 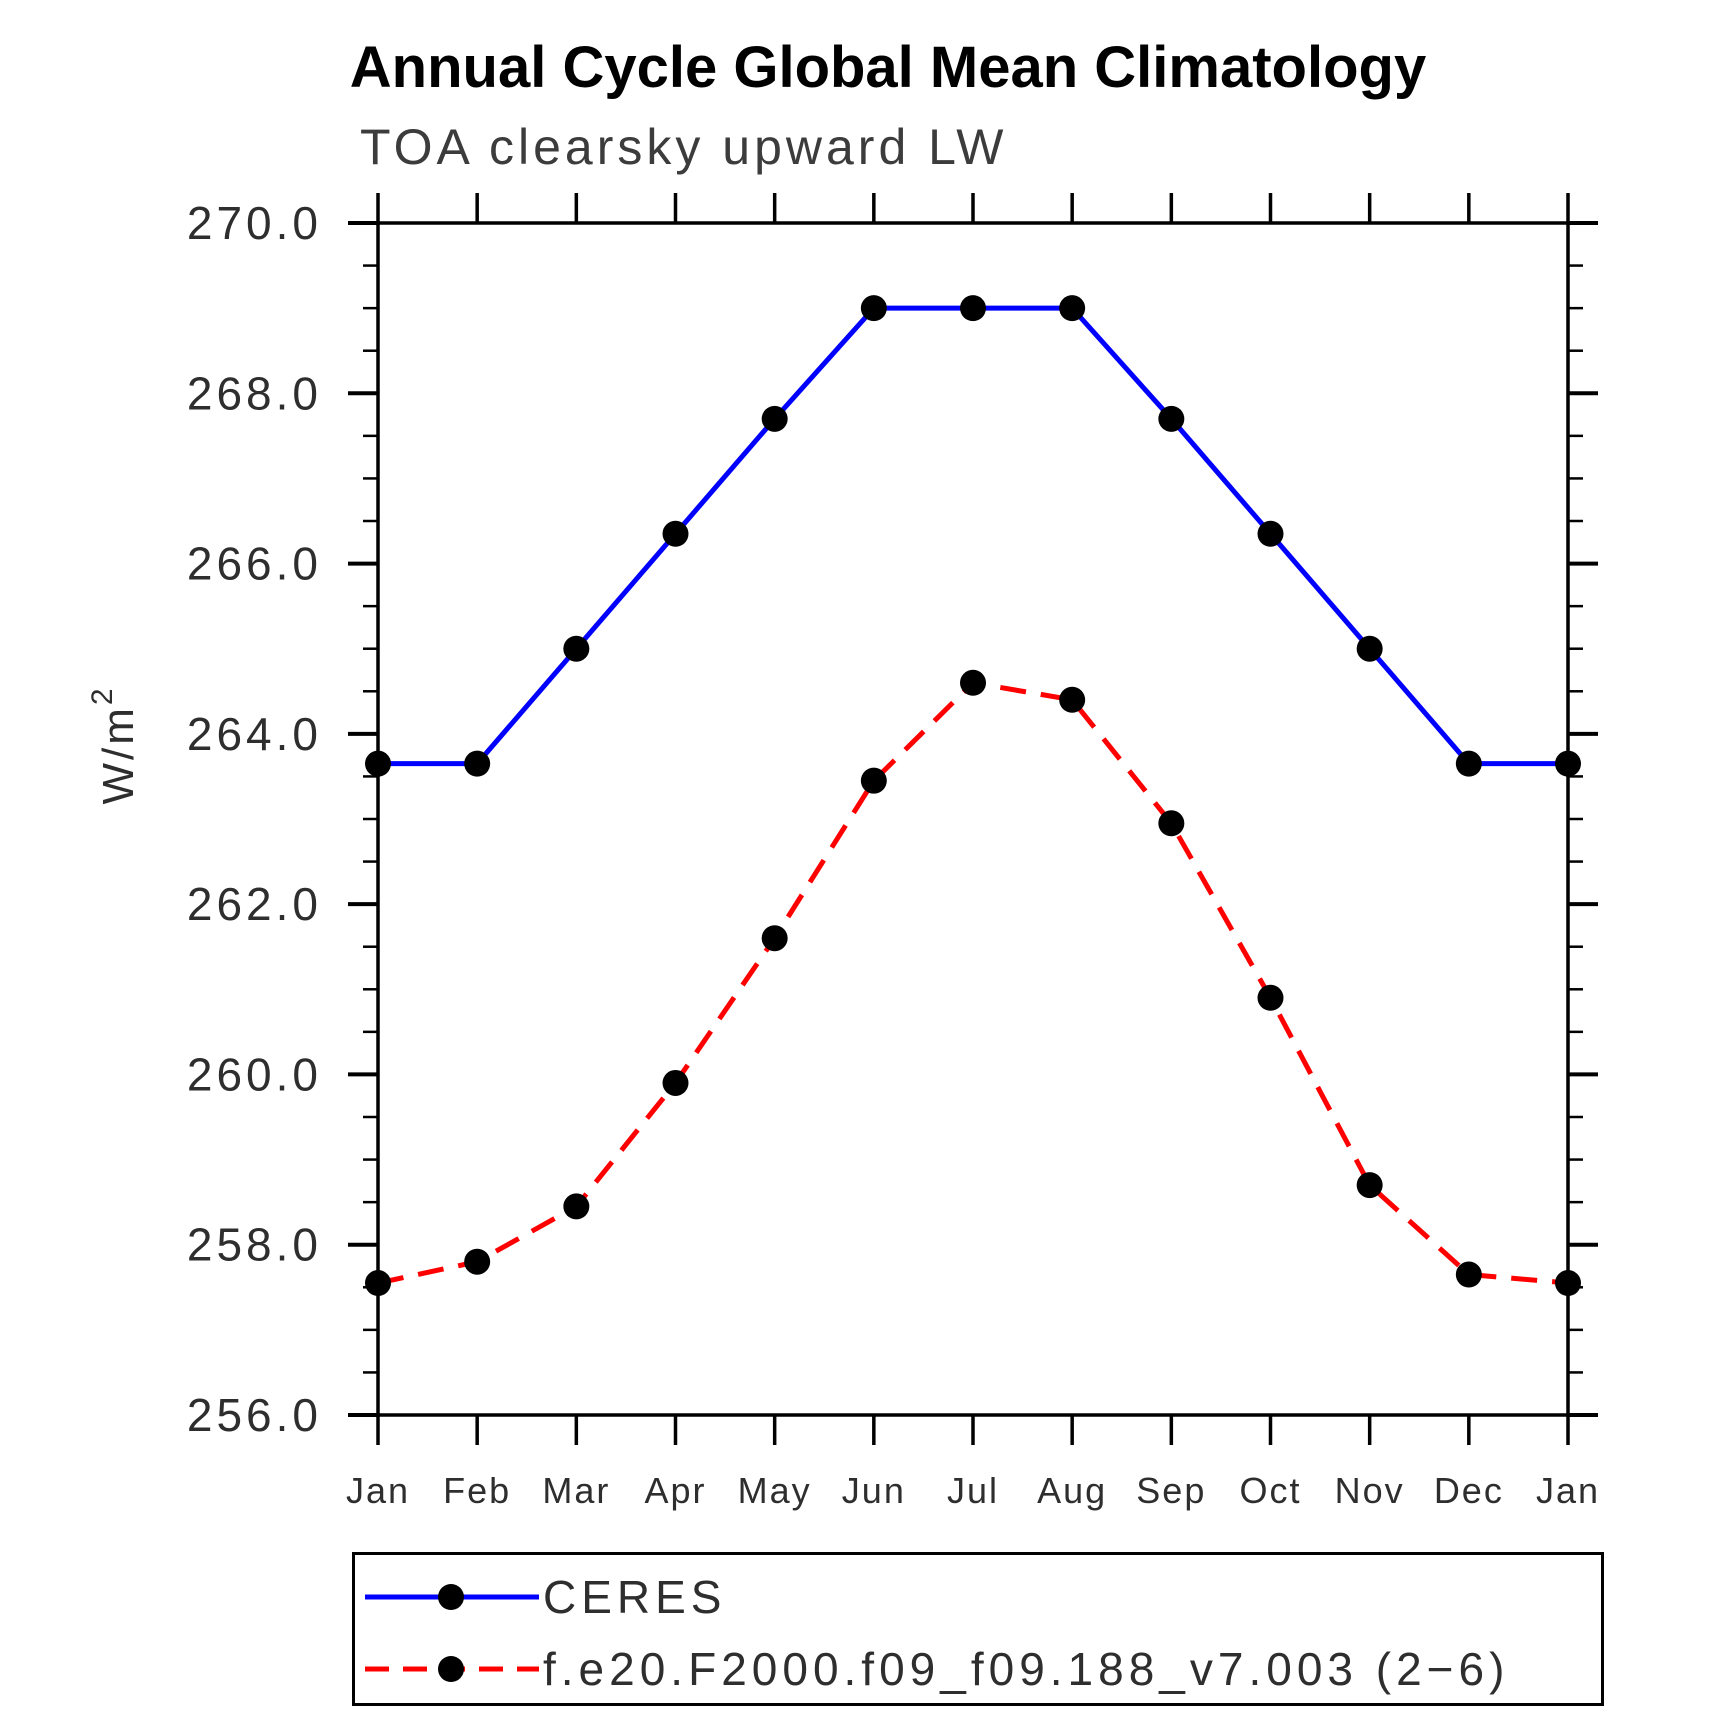 What do you see at coordinates (874, 1490) in the screenshot?
I see `x-tick-label: Jun` at bounding box center [874, 1490].